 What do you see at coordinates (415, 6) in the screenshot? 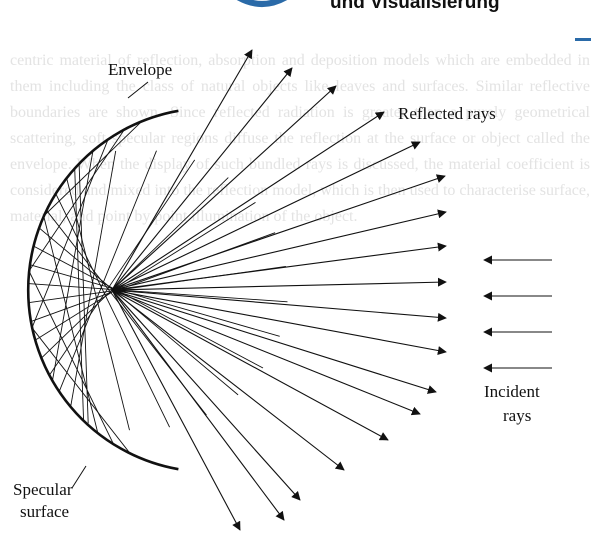
I see `header-title: und Visualisierung` at bounding box center [415, 6].